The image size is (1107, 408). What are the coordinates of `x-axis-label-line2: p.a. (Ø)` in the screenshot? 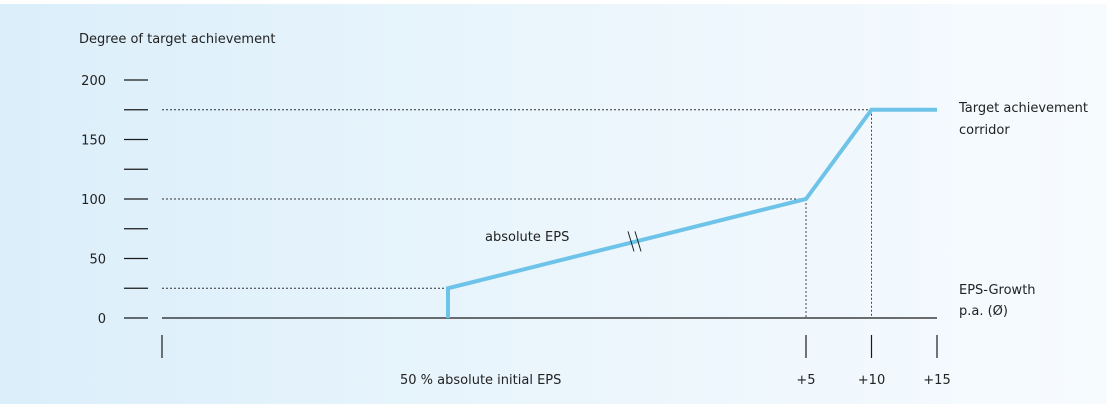 It's located at (983, 311).